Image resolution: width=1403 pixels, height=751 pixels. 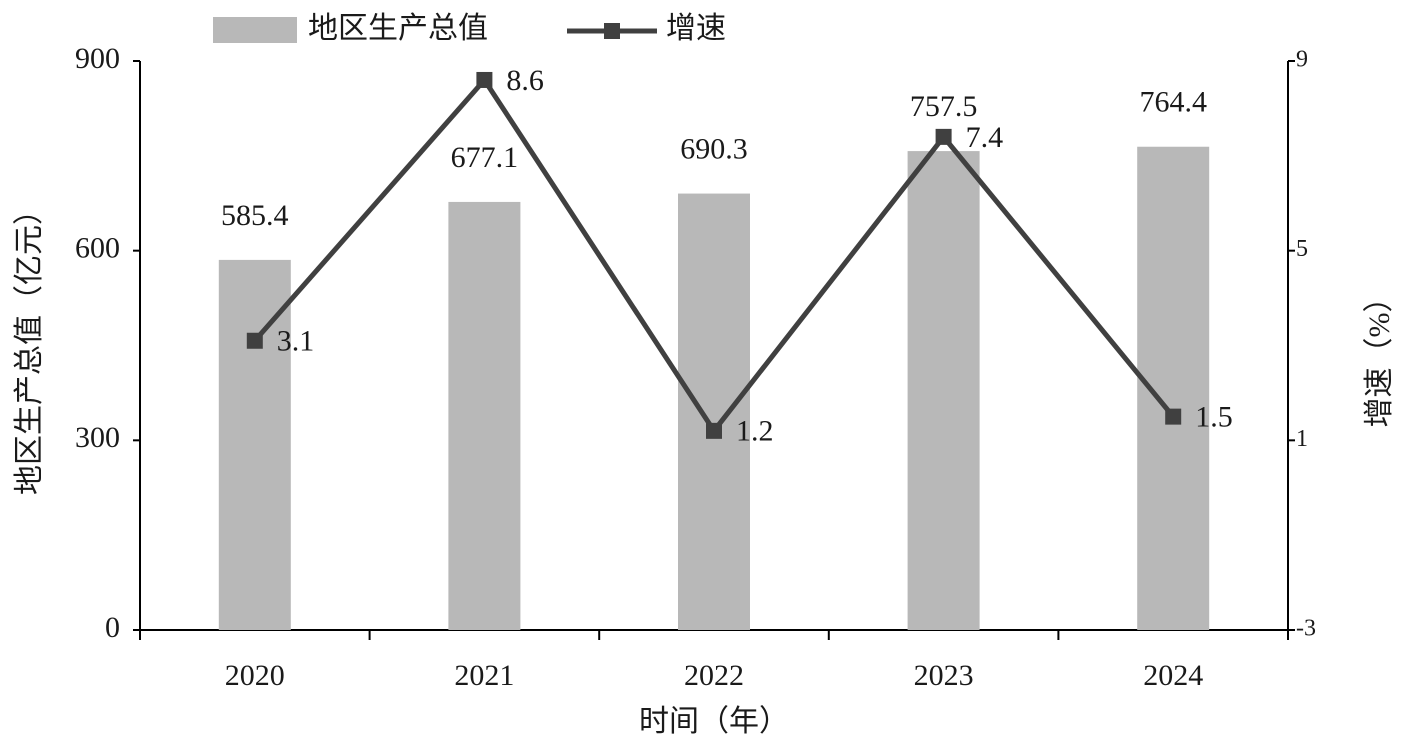 What do you see at coordinates (714, 148) in the screenshot?
I see `bar-value-label: 690.3` at bounding box center [714, 148].